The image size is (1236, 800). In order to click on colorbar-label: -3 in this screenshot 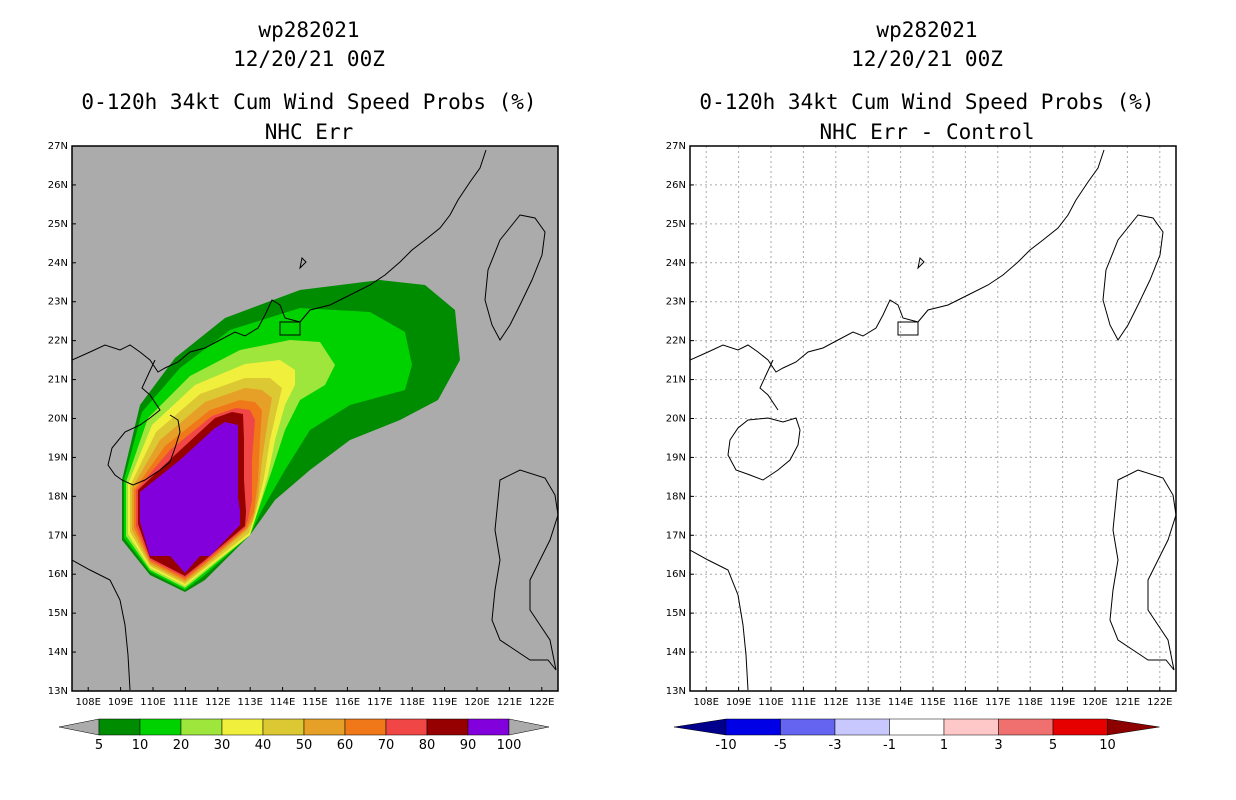, I will do `click(835, 745)`.